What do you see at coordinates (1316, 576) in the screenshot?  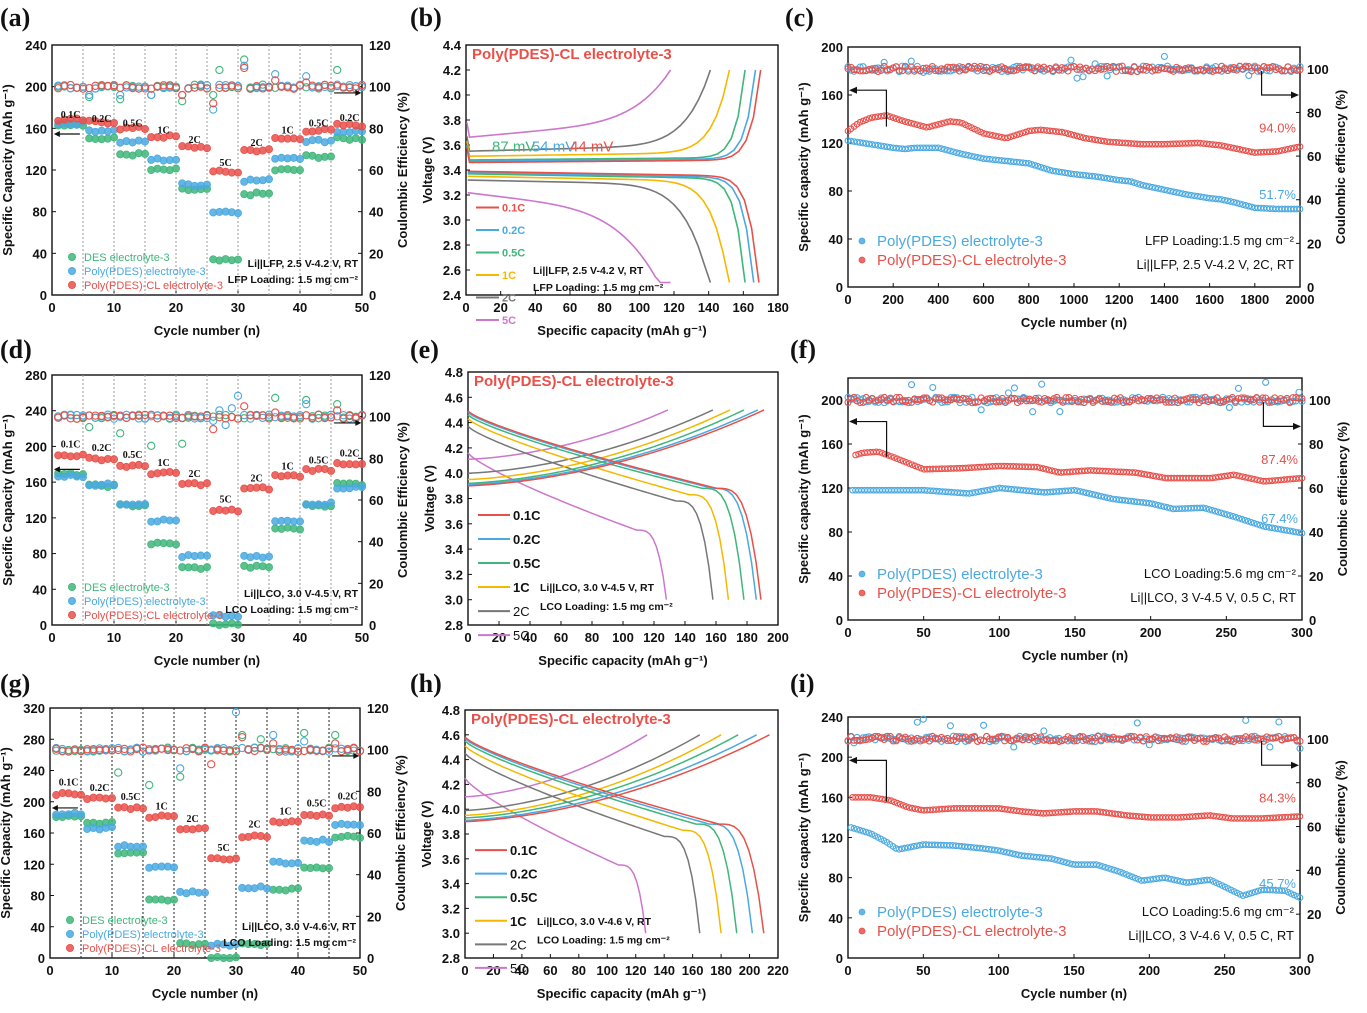 I see `y-right-tick-label: 20` at bounding box center [1316, 576].